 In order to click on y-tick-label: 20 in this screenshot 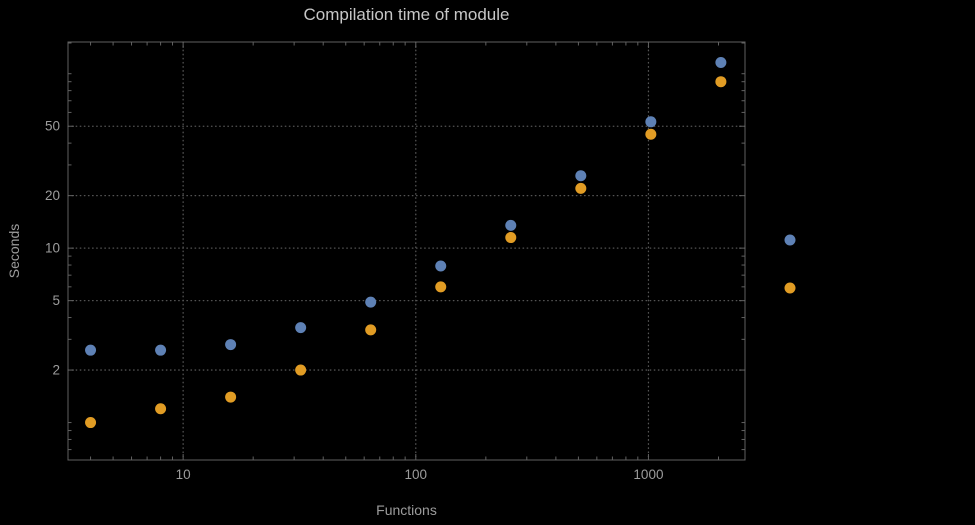, I will do `click(52, 195)`.